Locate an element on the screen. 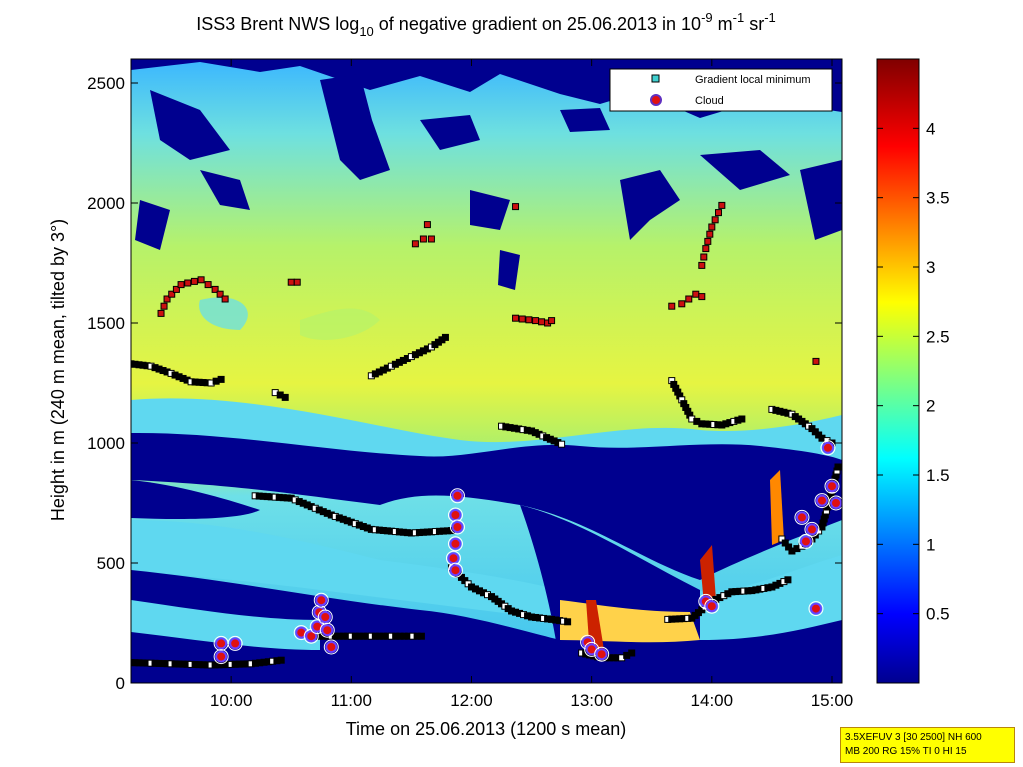  x-tick-label: 15:00 is located at coordinates (832, 700).